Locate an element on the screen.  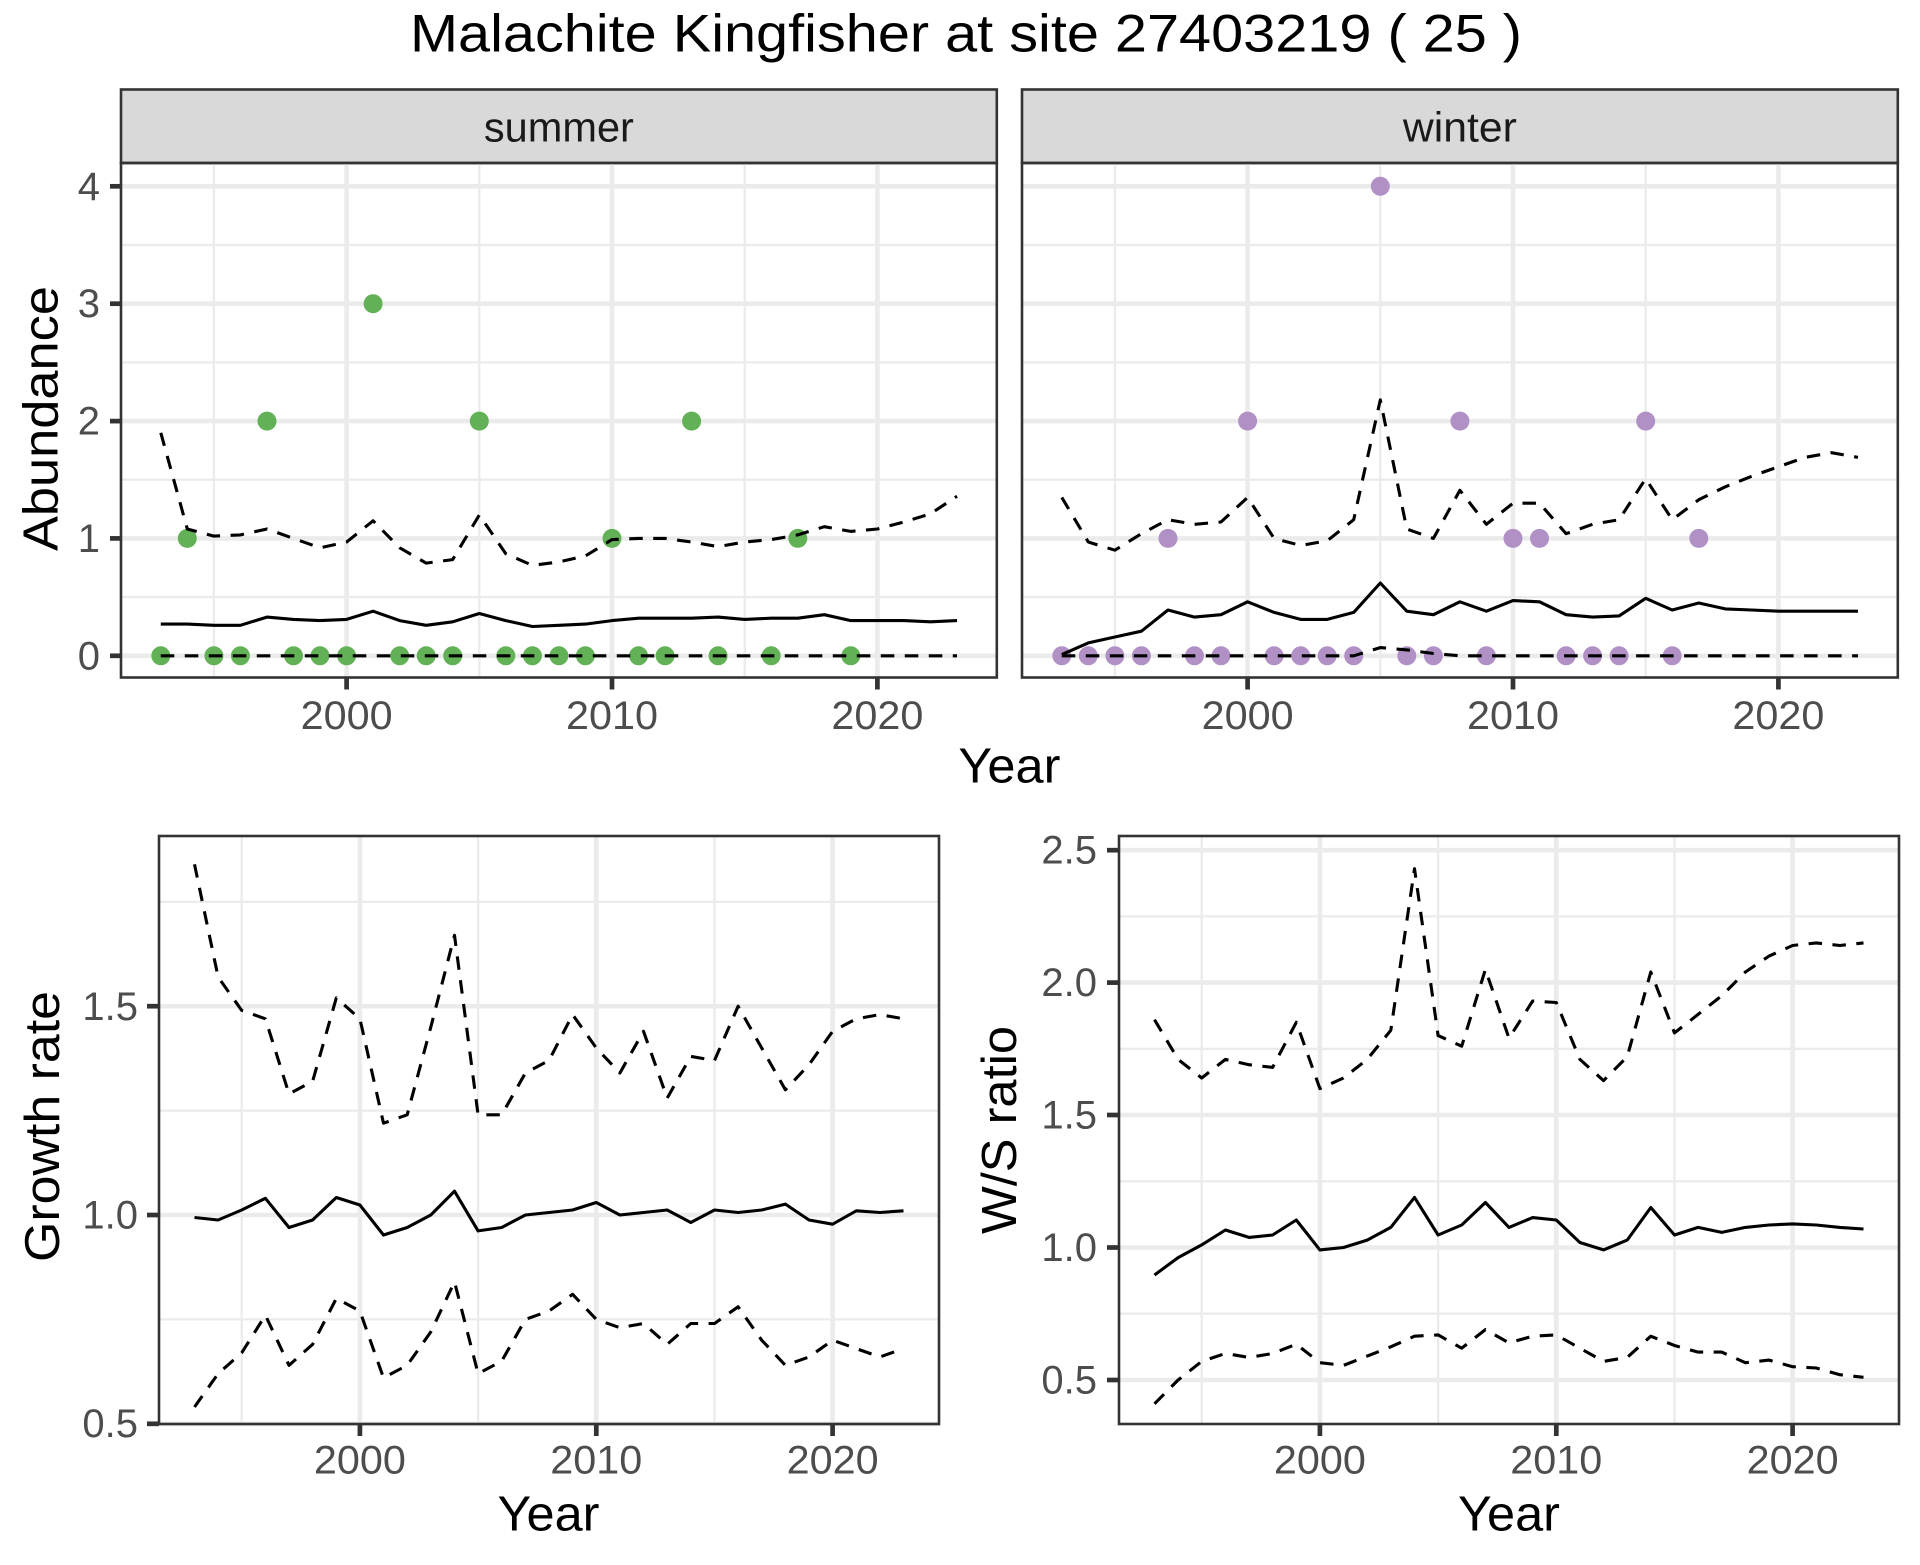
svg-text: 2.5 is located at coordinates (1069, 851).